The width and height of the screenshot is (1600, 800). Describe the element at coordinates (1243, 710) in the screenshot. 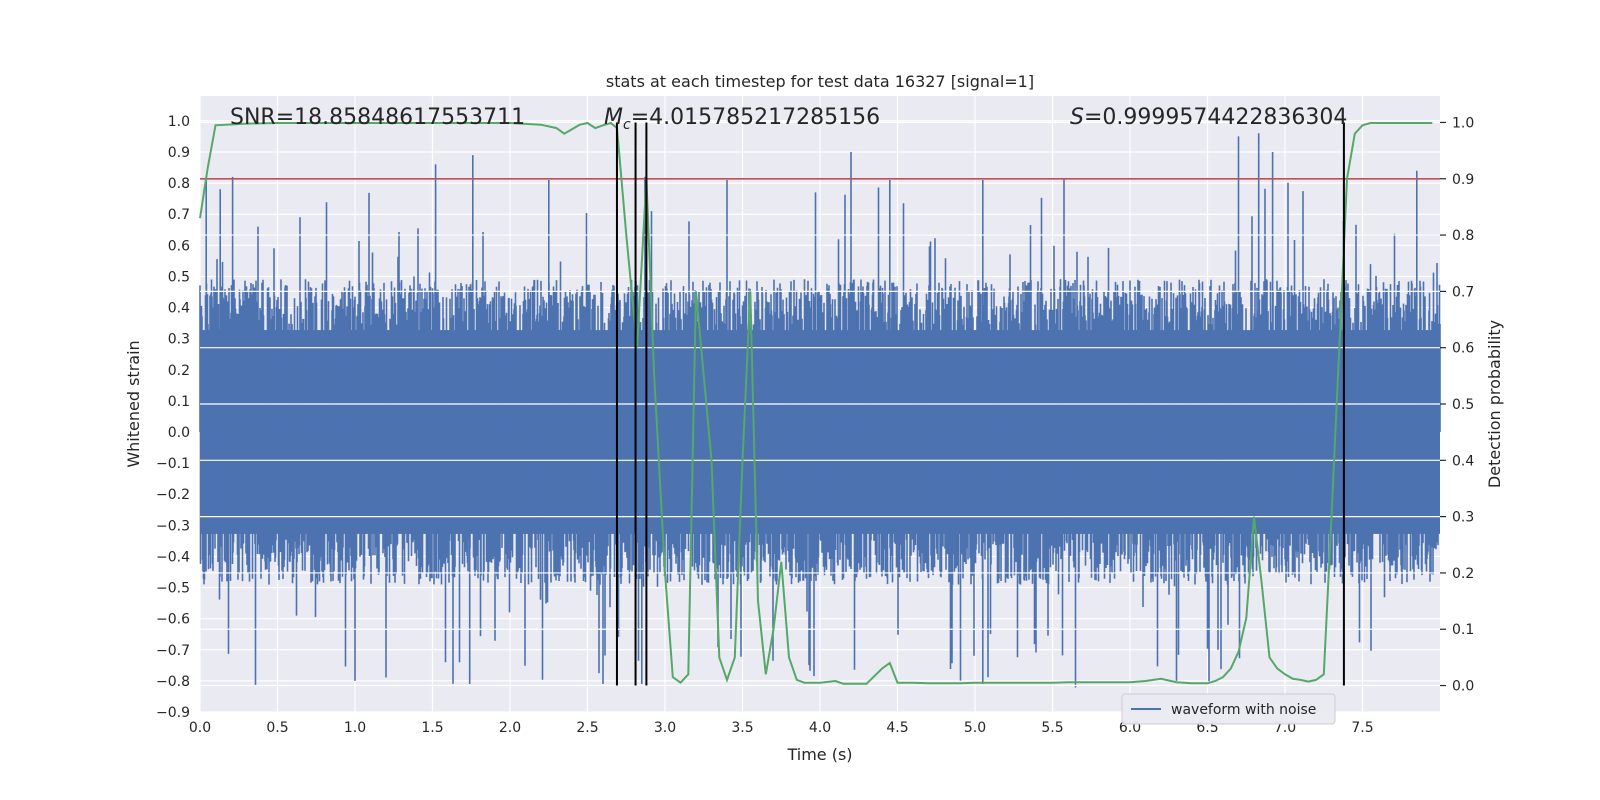

I see `legend-label-waveform: waveform with noise` at that location.